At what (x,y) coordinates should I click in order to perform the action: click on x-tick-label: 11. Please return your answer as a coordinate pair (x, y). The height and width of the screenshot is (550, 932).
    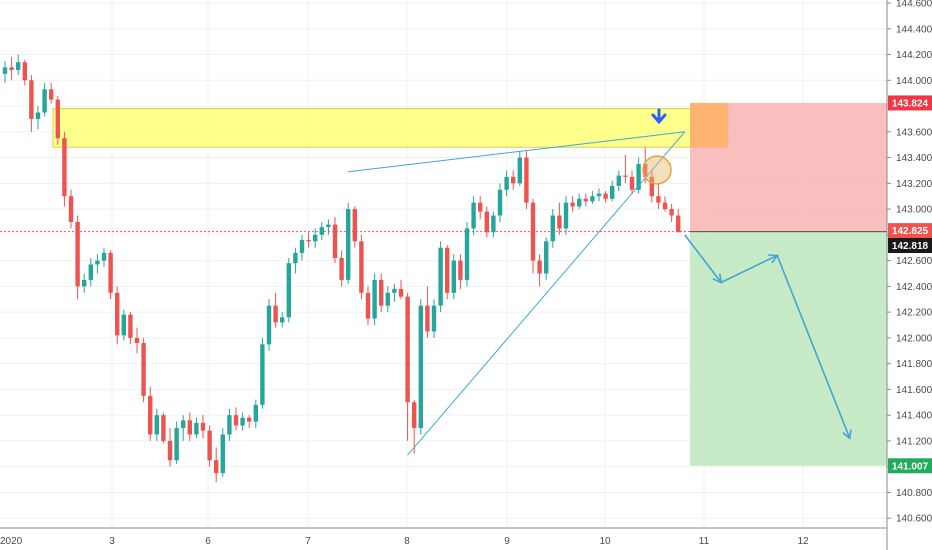
    Looking at the image, I should click on (704, 541).